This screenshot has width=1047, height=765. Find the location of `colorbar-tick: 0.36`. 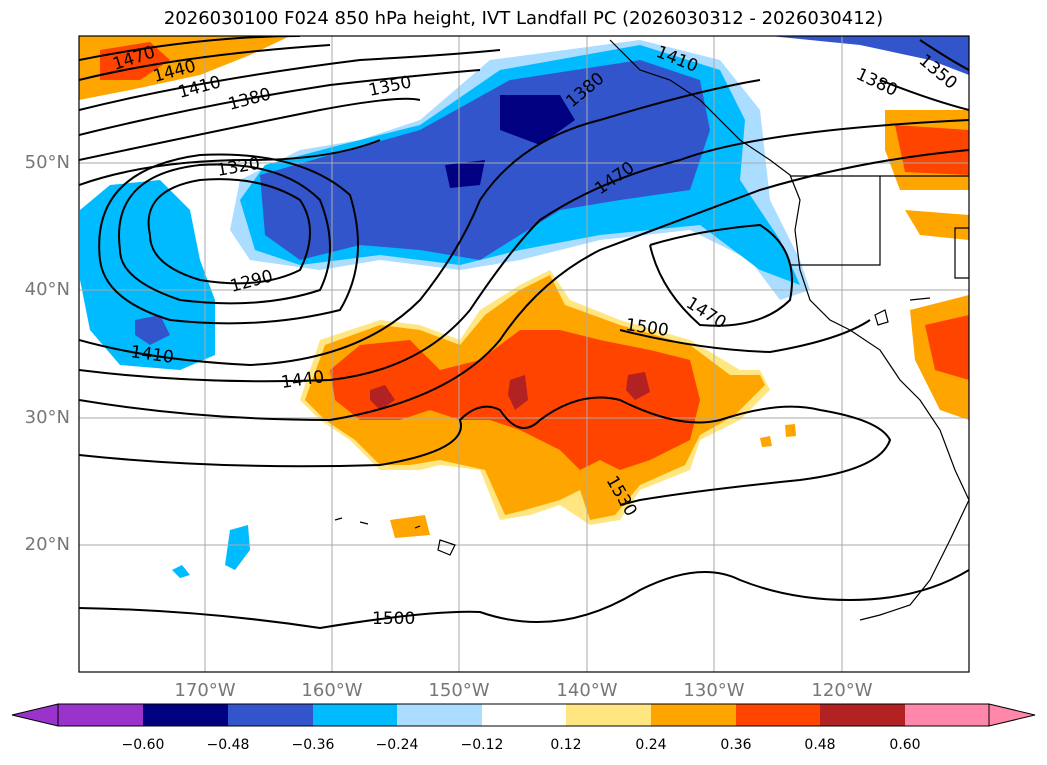

colorbar-tick: 0.36 is located at coordinates (736, 745).